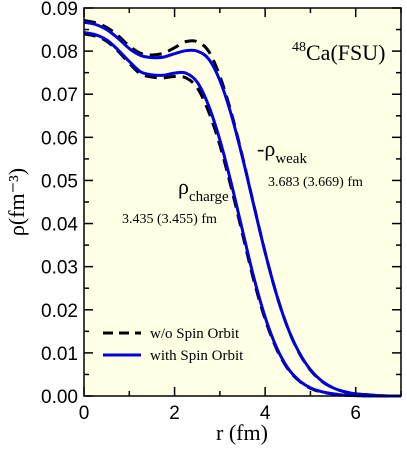  What do you see at coordinates (59, 138) in the screenshot?
I see `y-tick-label: 0.06` at bounding box center [59, 138].